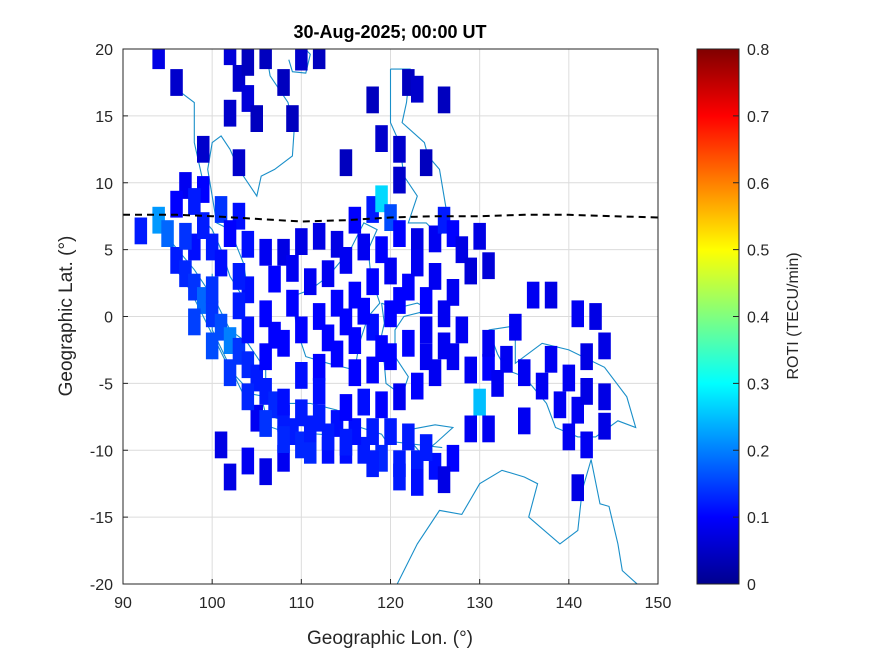  I want to click on x-tick-label: 130, so click(479, 603).